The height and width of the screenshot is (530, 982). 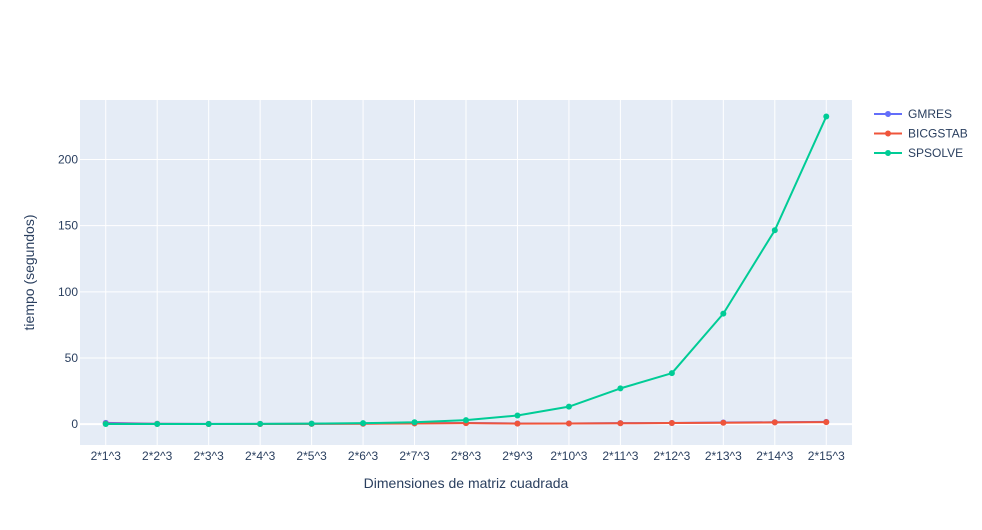 What do you see at coordinates (209, 456) in the screenshot?
I see `x-tick-label: 2*3^3` at bounding box center [209, 456].